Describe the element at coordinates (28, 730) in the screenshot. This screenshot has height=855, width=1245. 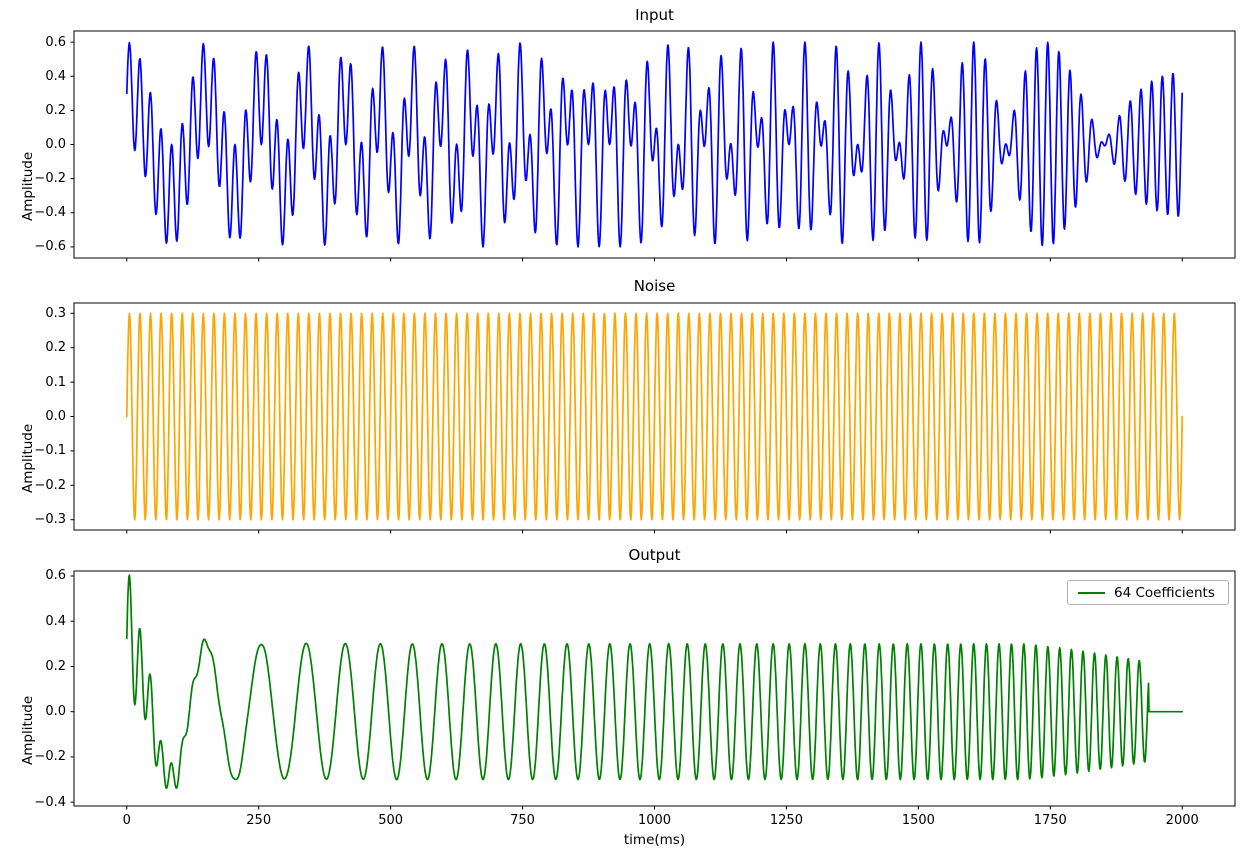
I see `y-axis-label-output: Amplitude` at that location.